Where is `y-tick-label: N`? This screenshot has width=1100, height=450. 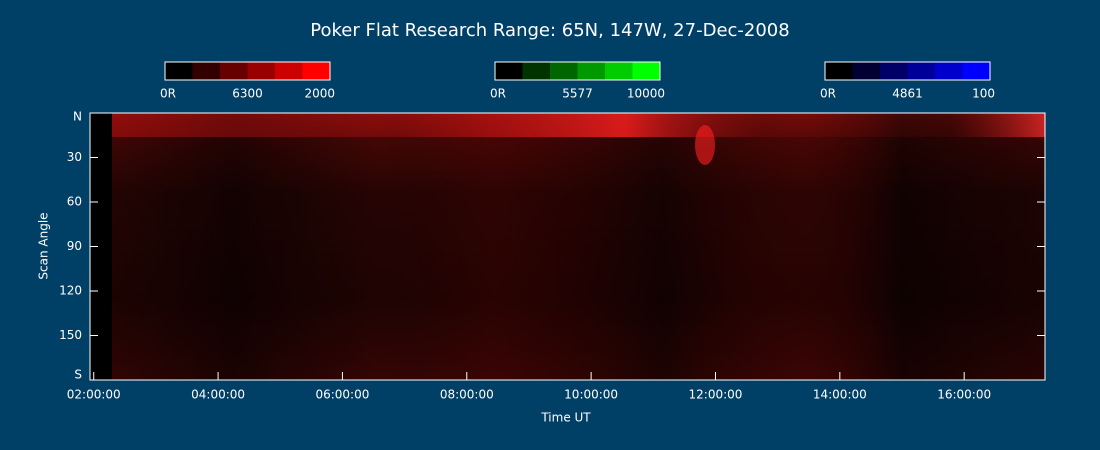
y-tick-label: N is located at coordinates (77, 117).